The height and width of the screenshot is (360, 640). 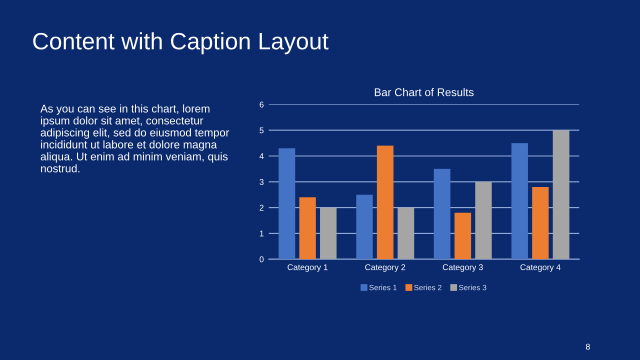 I want to click on chart-title: Bar Chart of Results, so click(x=424, y=92).